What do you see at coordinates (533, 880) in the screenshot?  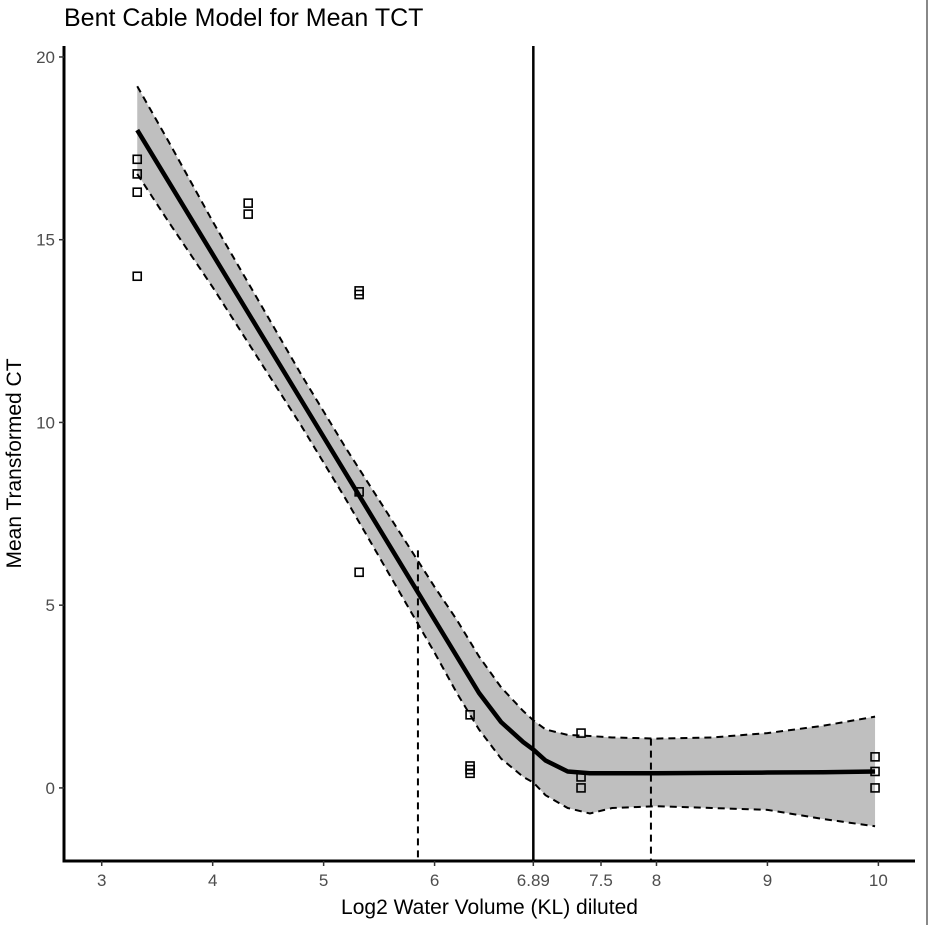 I see `x-tick-label: 6.89` at bounding box center [533, 880].